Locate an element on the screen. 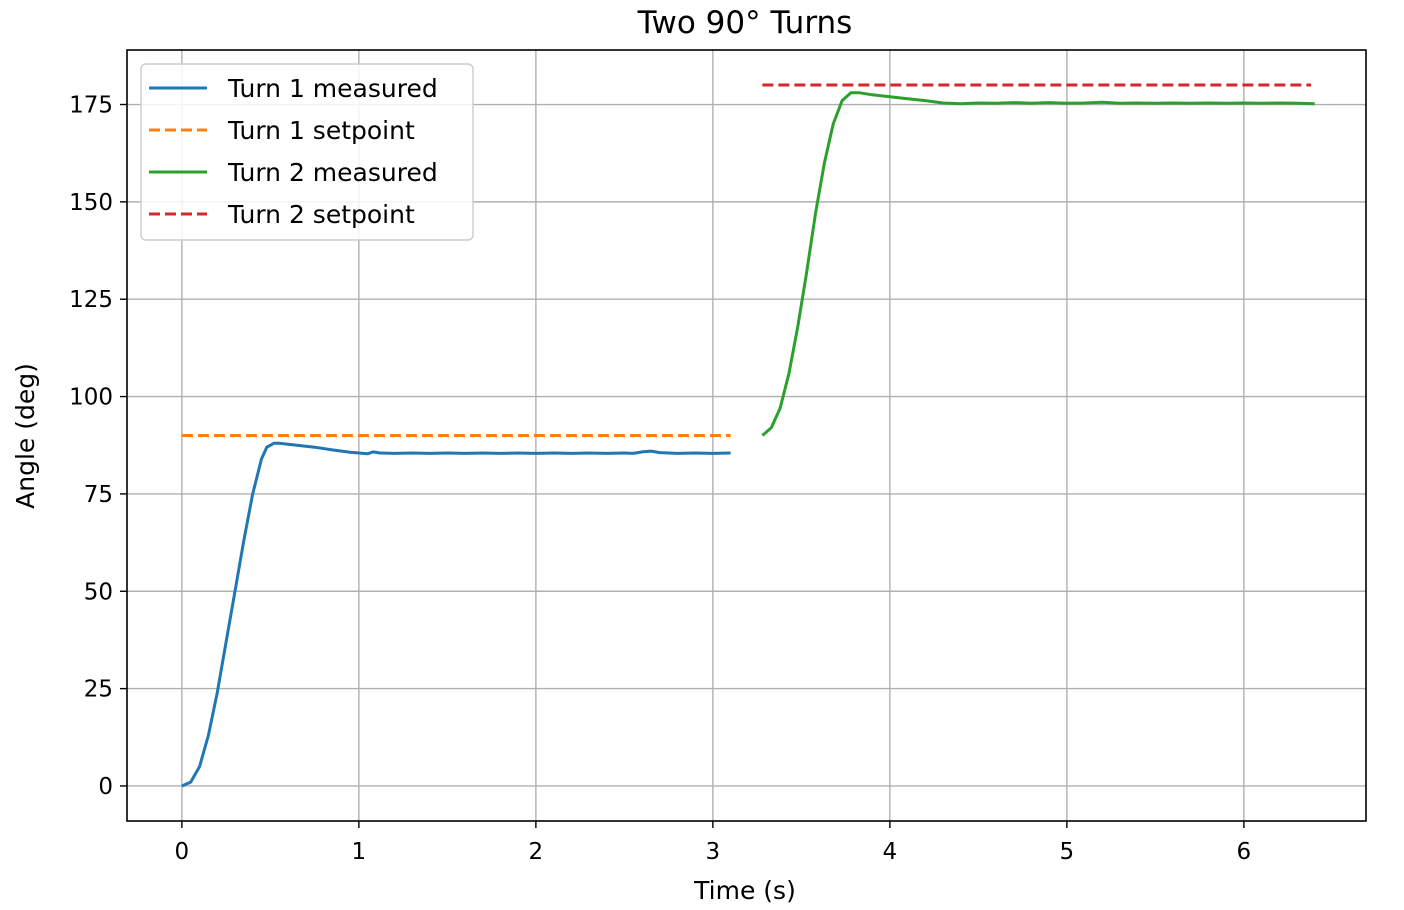 Image resolution: width=1404 pixels, height=910 pixels. y-tick-label: 50 is located at coordinates (98, 592).